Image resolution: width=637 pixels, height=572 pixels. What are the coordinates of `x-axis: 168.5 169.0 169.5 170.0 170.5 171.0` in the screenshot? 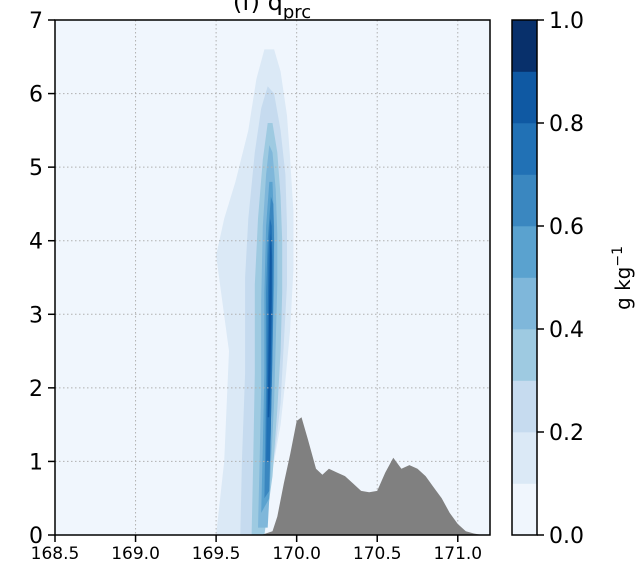 It's located at (256, 549).